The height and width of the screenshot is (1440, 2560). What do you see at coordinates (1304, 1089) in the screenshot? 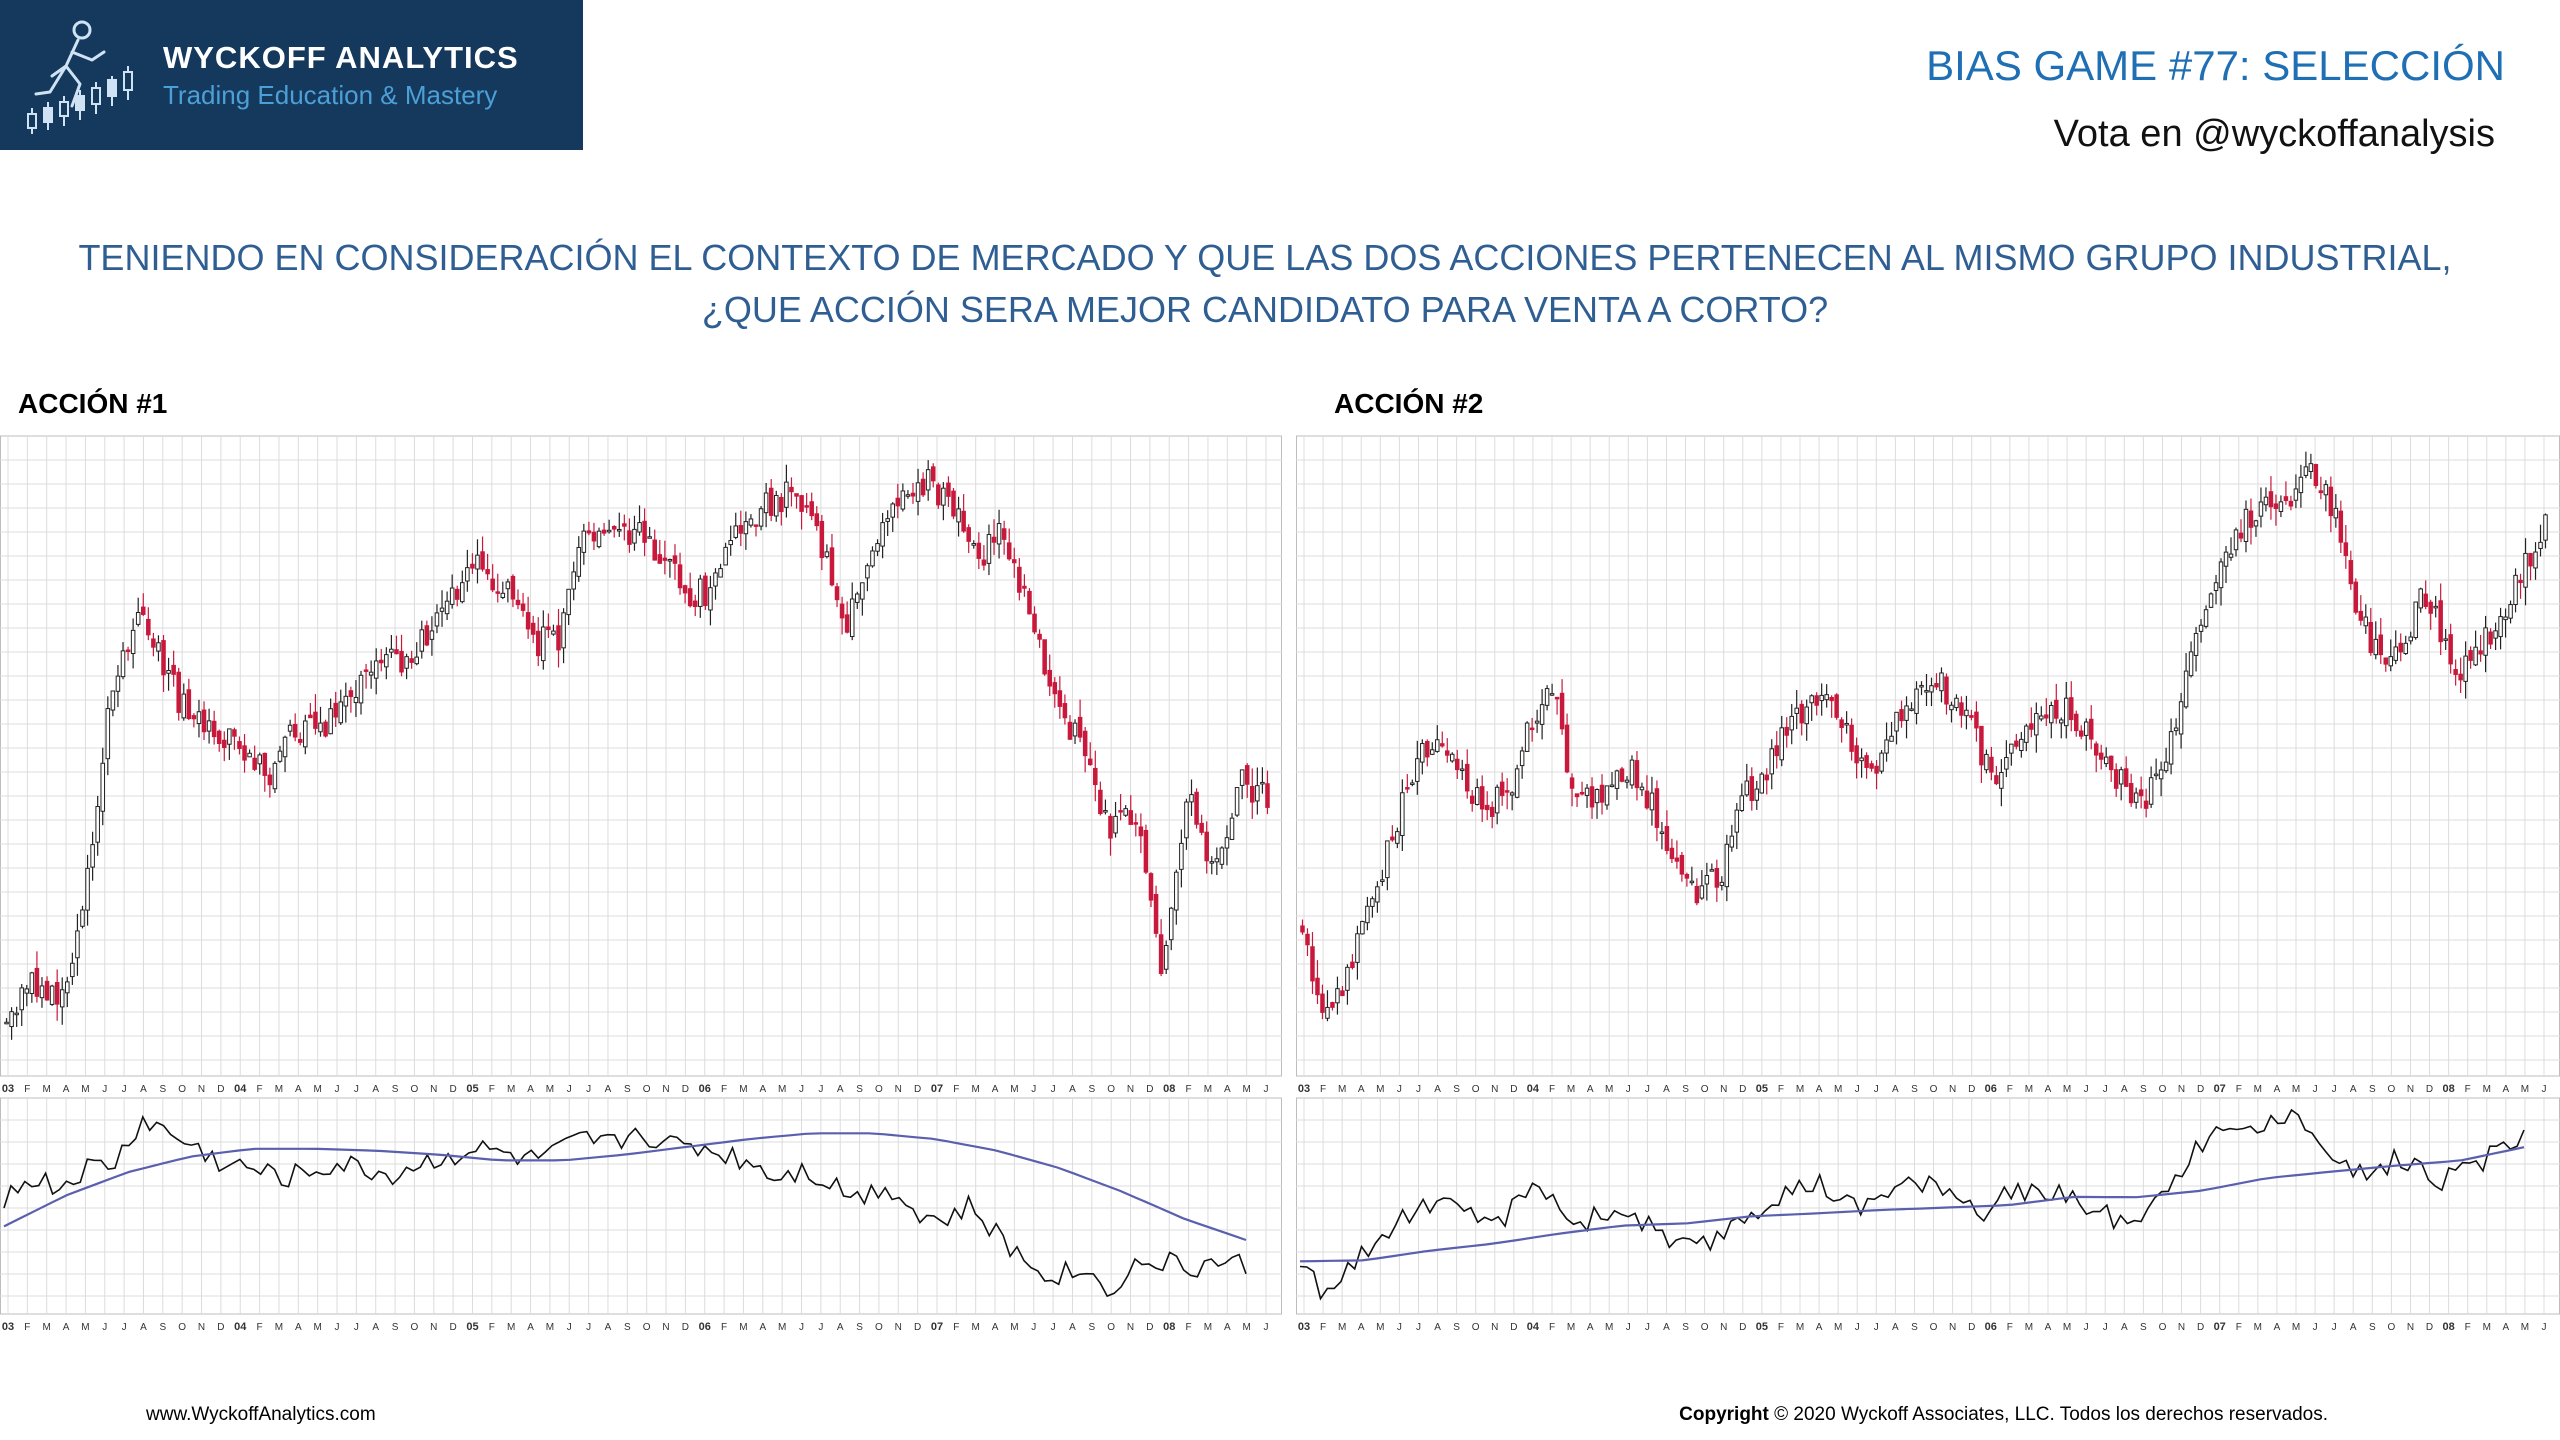
I see `x-tick-label: 03` at bounding box center [1304, 1089].